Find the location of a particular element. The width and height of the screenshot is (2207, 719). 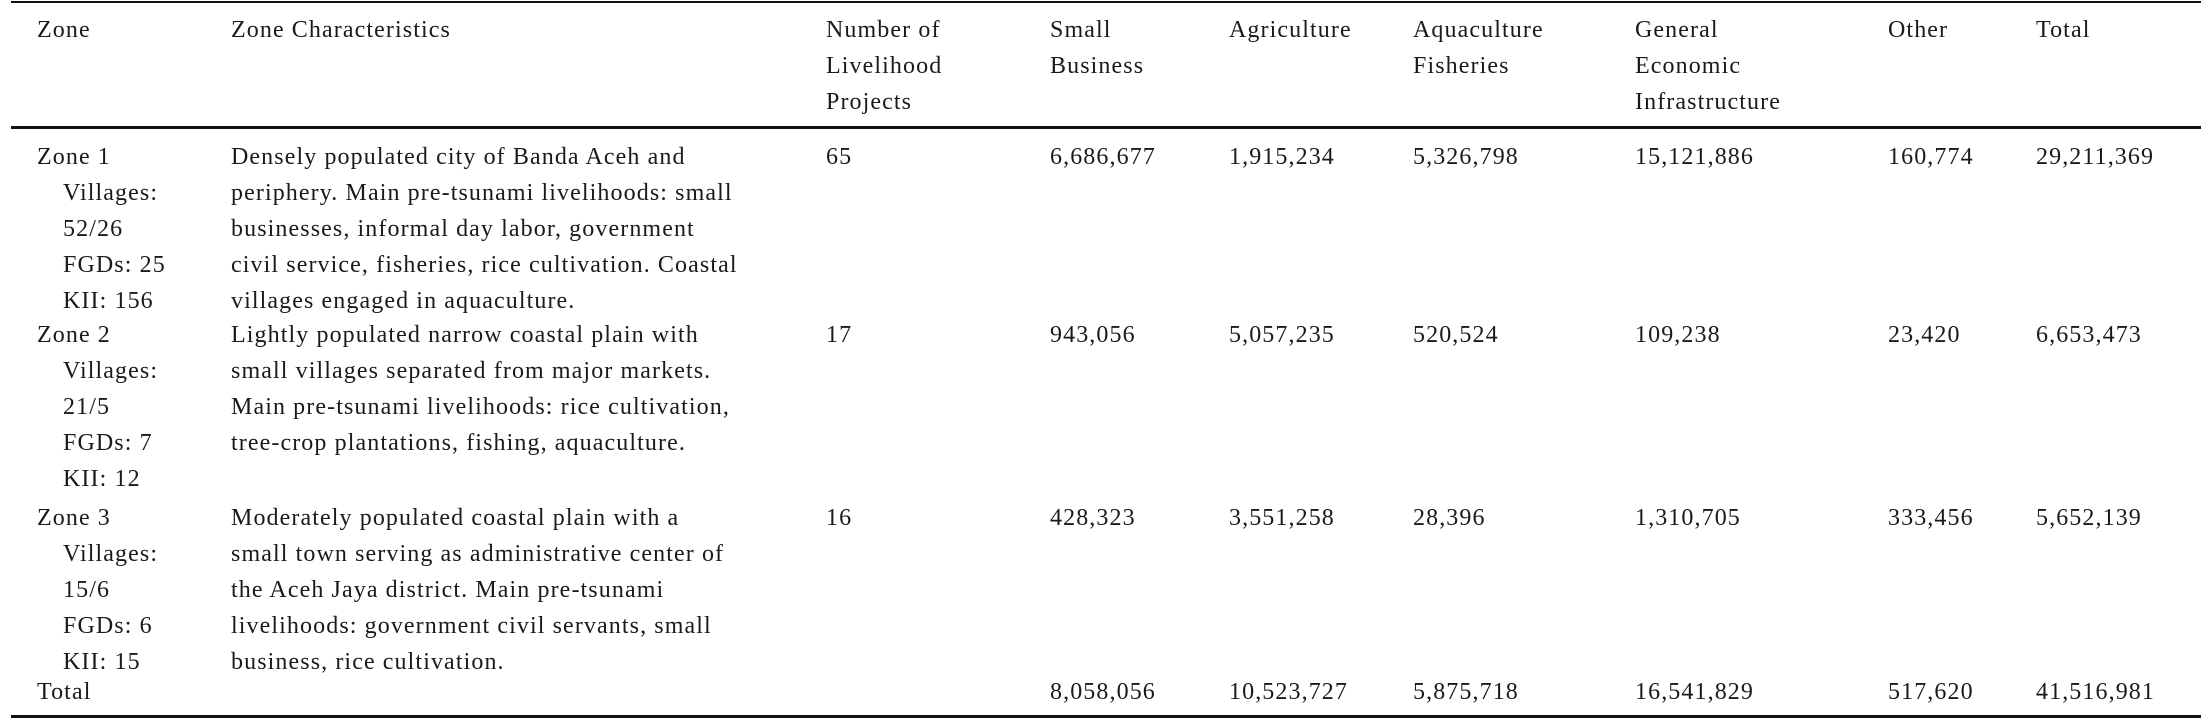

cell-text-line: 5,652,139 is located at coordinates (2089, 518).